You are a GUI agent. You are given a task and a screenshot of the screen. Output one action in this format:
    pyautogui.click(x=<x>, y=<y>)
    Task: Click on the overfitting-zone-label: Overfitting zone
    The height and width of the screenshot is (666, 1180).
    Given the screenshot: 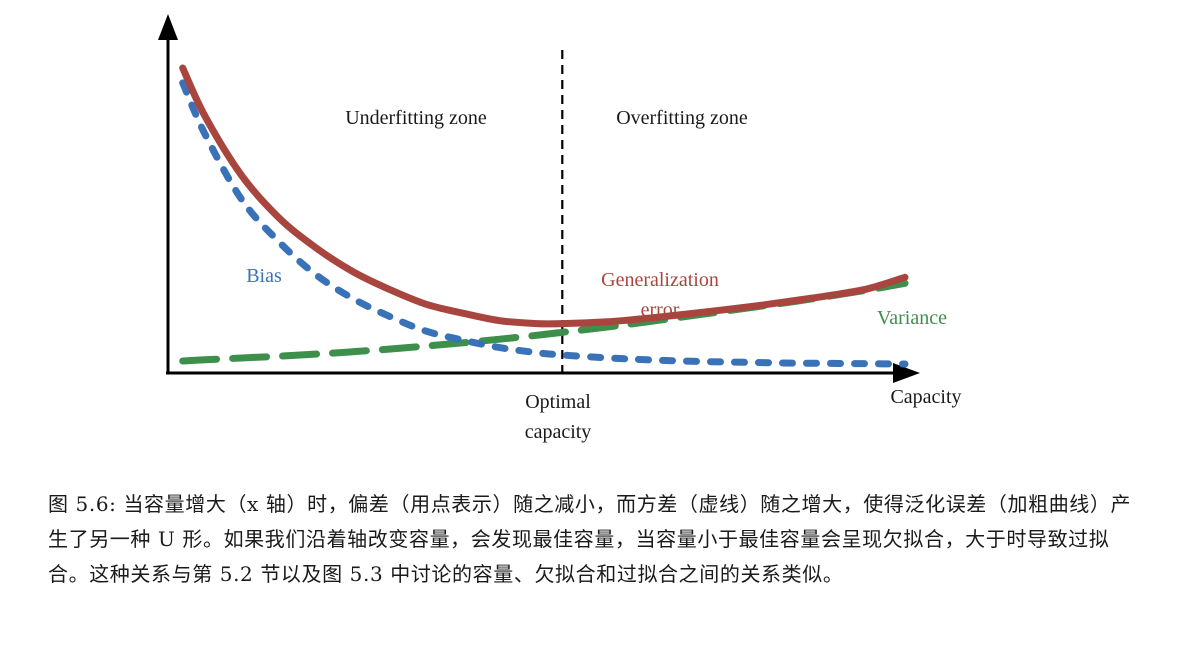 What is the action you would take?
    pyautogui.click(x=682, y=118)
    